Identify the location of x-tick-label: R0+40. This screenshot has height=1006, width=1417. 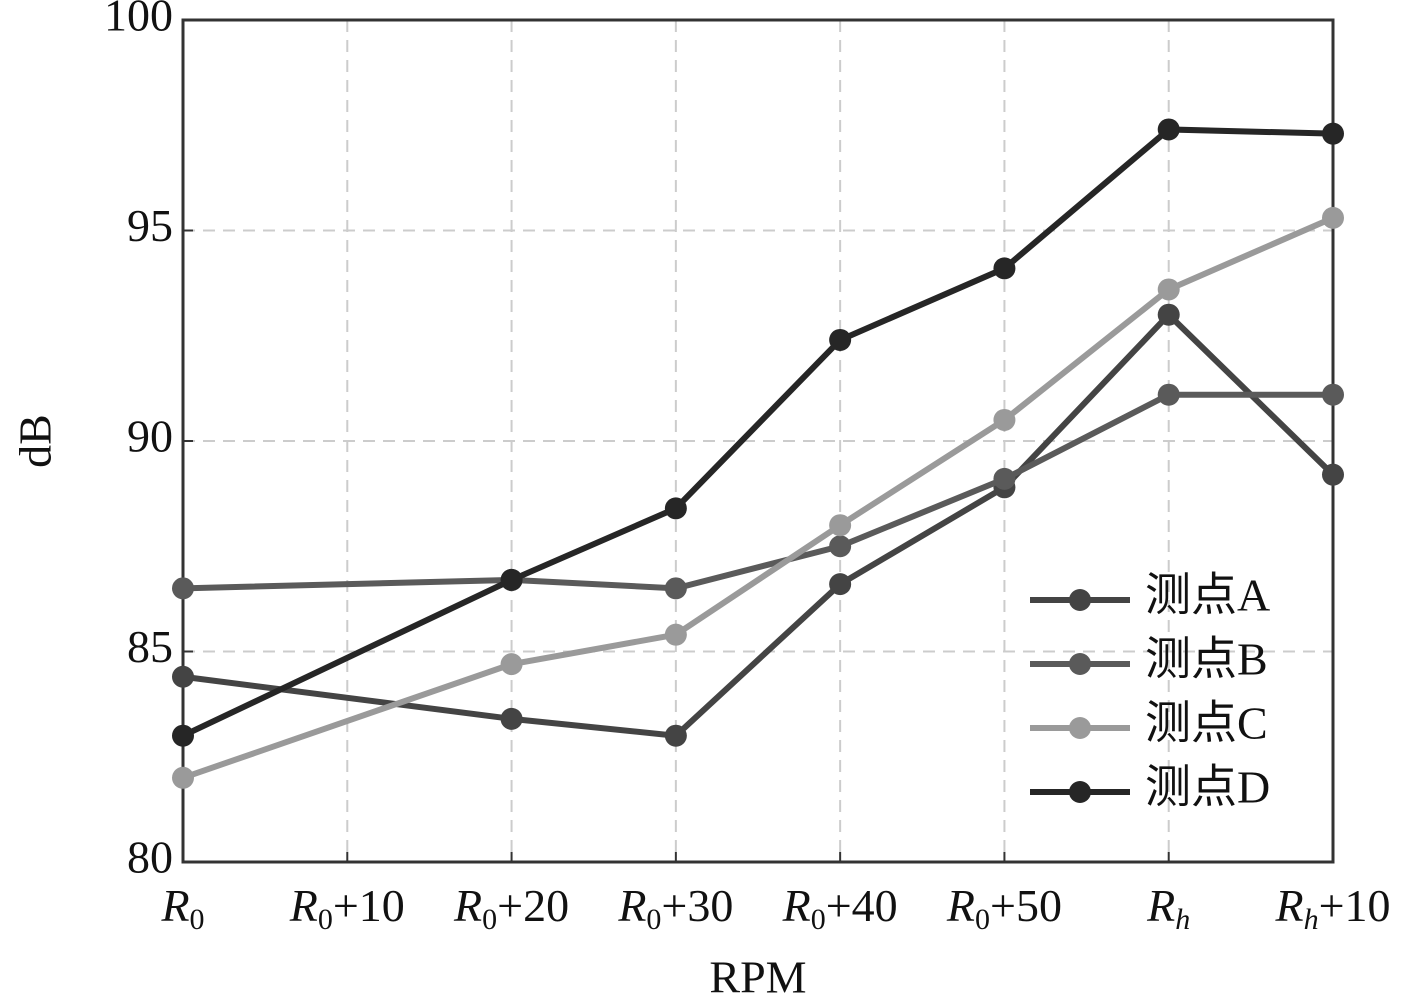
(840, 908).